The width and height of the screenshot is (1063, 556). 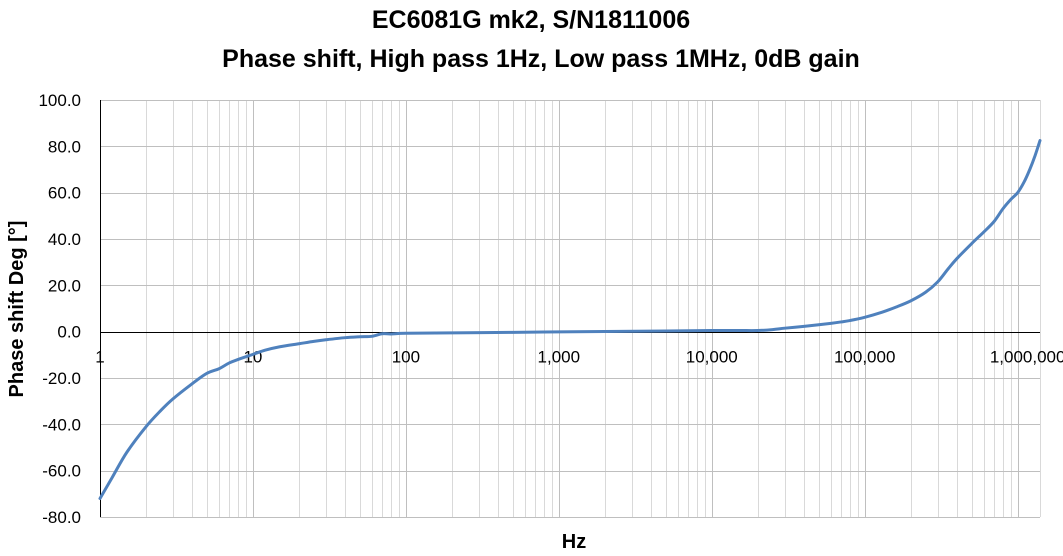 What do you see at coordinates (64, 239) in the screenshot?
I see `y-tick-label: 40.0` at bounding box center [64, 239].